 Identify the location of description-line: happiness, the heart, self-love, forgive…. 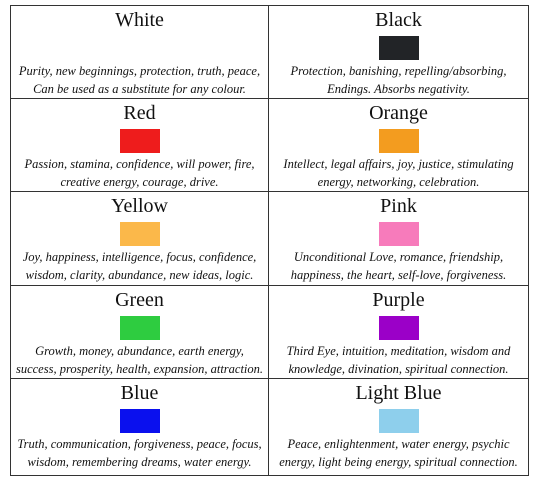
(398, 275).